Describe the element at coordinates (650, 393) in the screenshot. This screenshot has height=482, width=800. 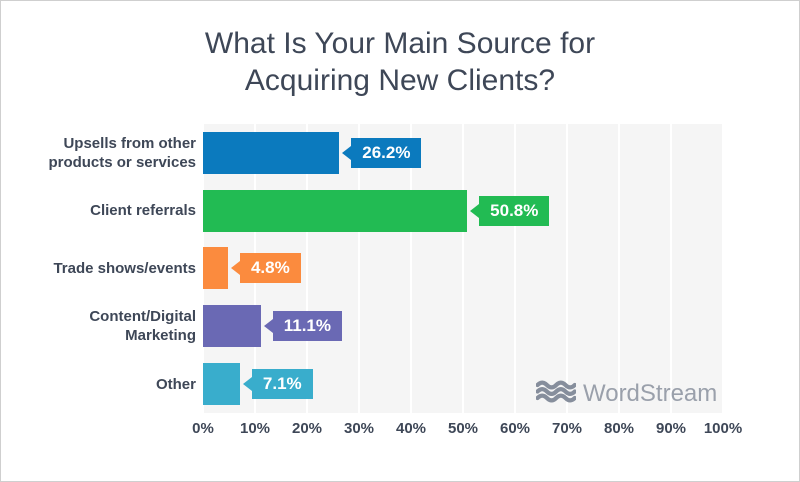
I see `wordstream-brand-text: WordStream` at that location.